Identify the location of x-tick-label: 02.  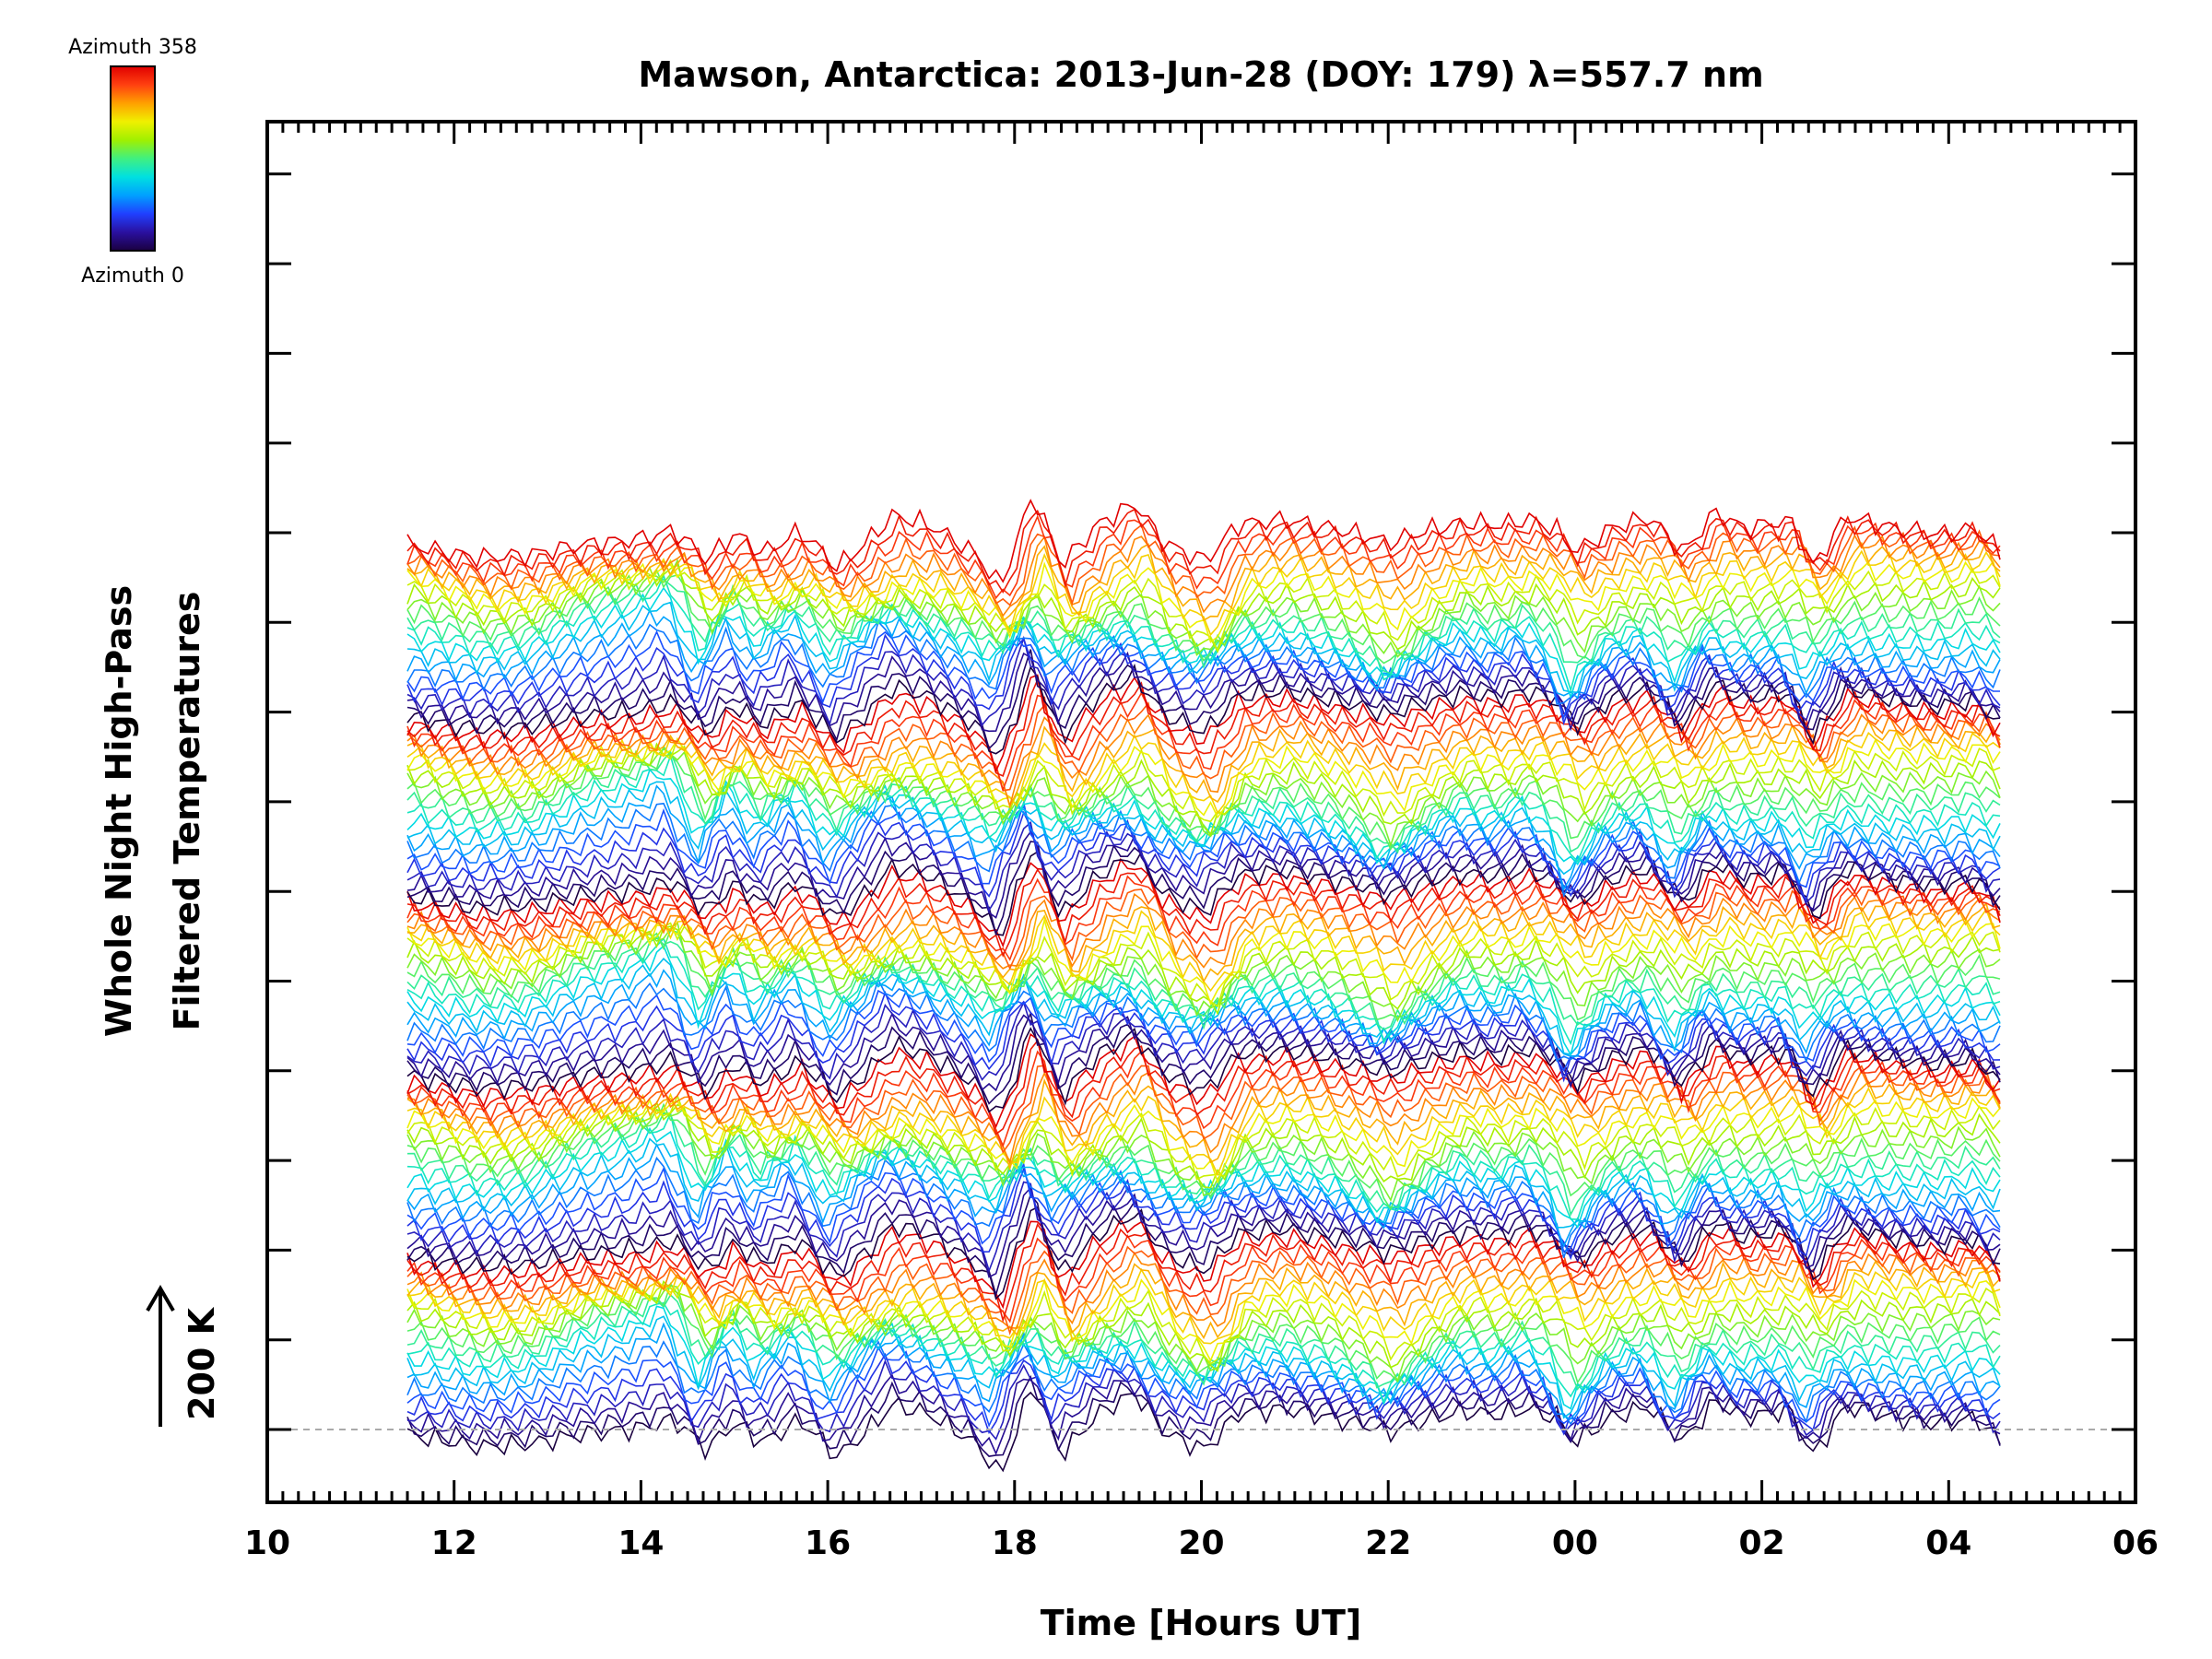
(1762, 1543).